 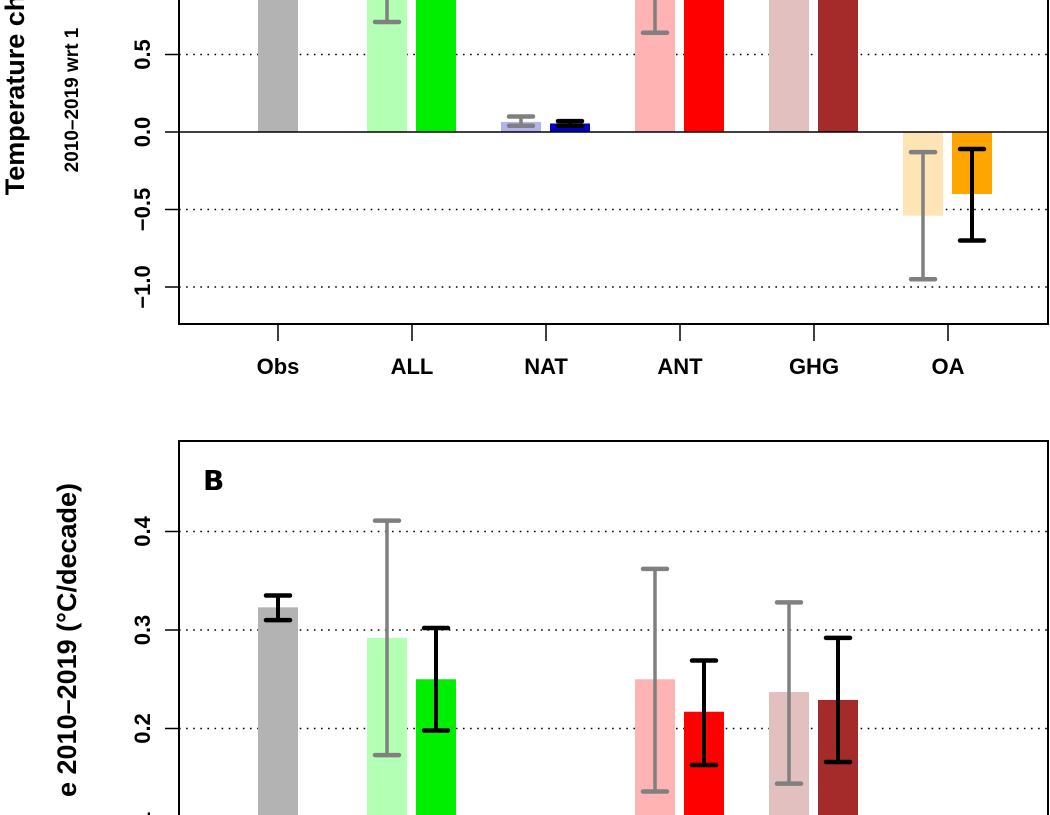 What do you see at coordinates (948, 366) in the screenshot?
I see `x-tick-label: OA` at bounding box center [948, 366].